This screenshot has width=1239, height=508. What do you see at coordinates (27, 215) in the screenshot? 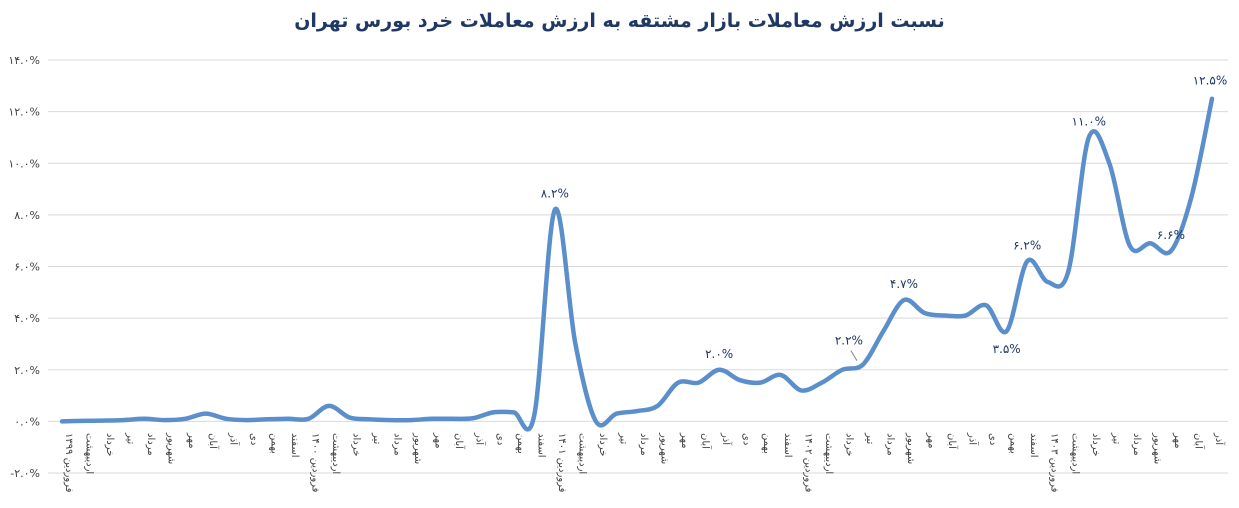
I see `y-tick-label: ۸.۰%` at bounding box center [27, 215].